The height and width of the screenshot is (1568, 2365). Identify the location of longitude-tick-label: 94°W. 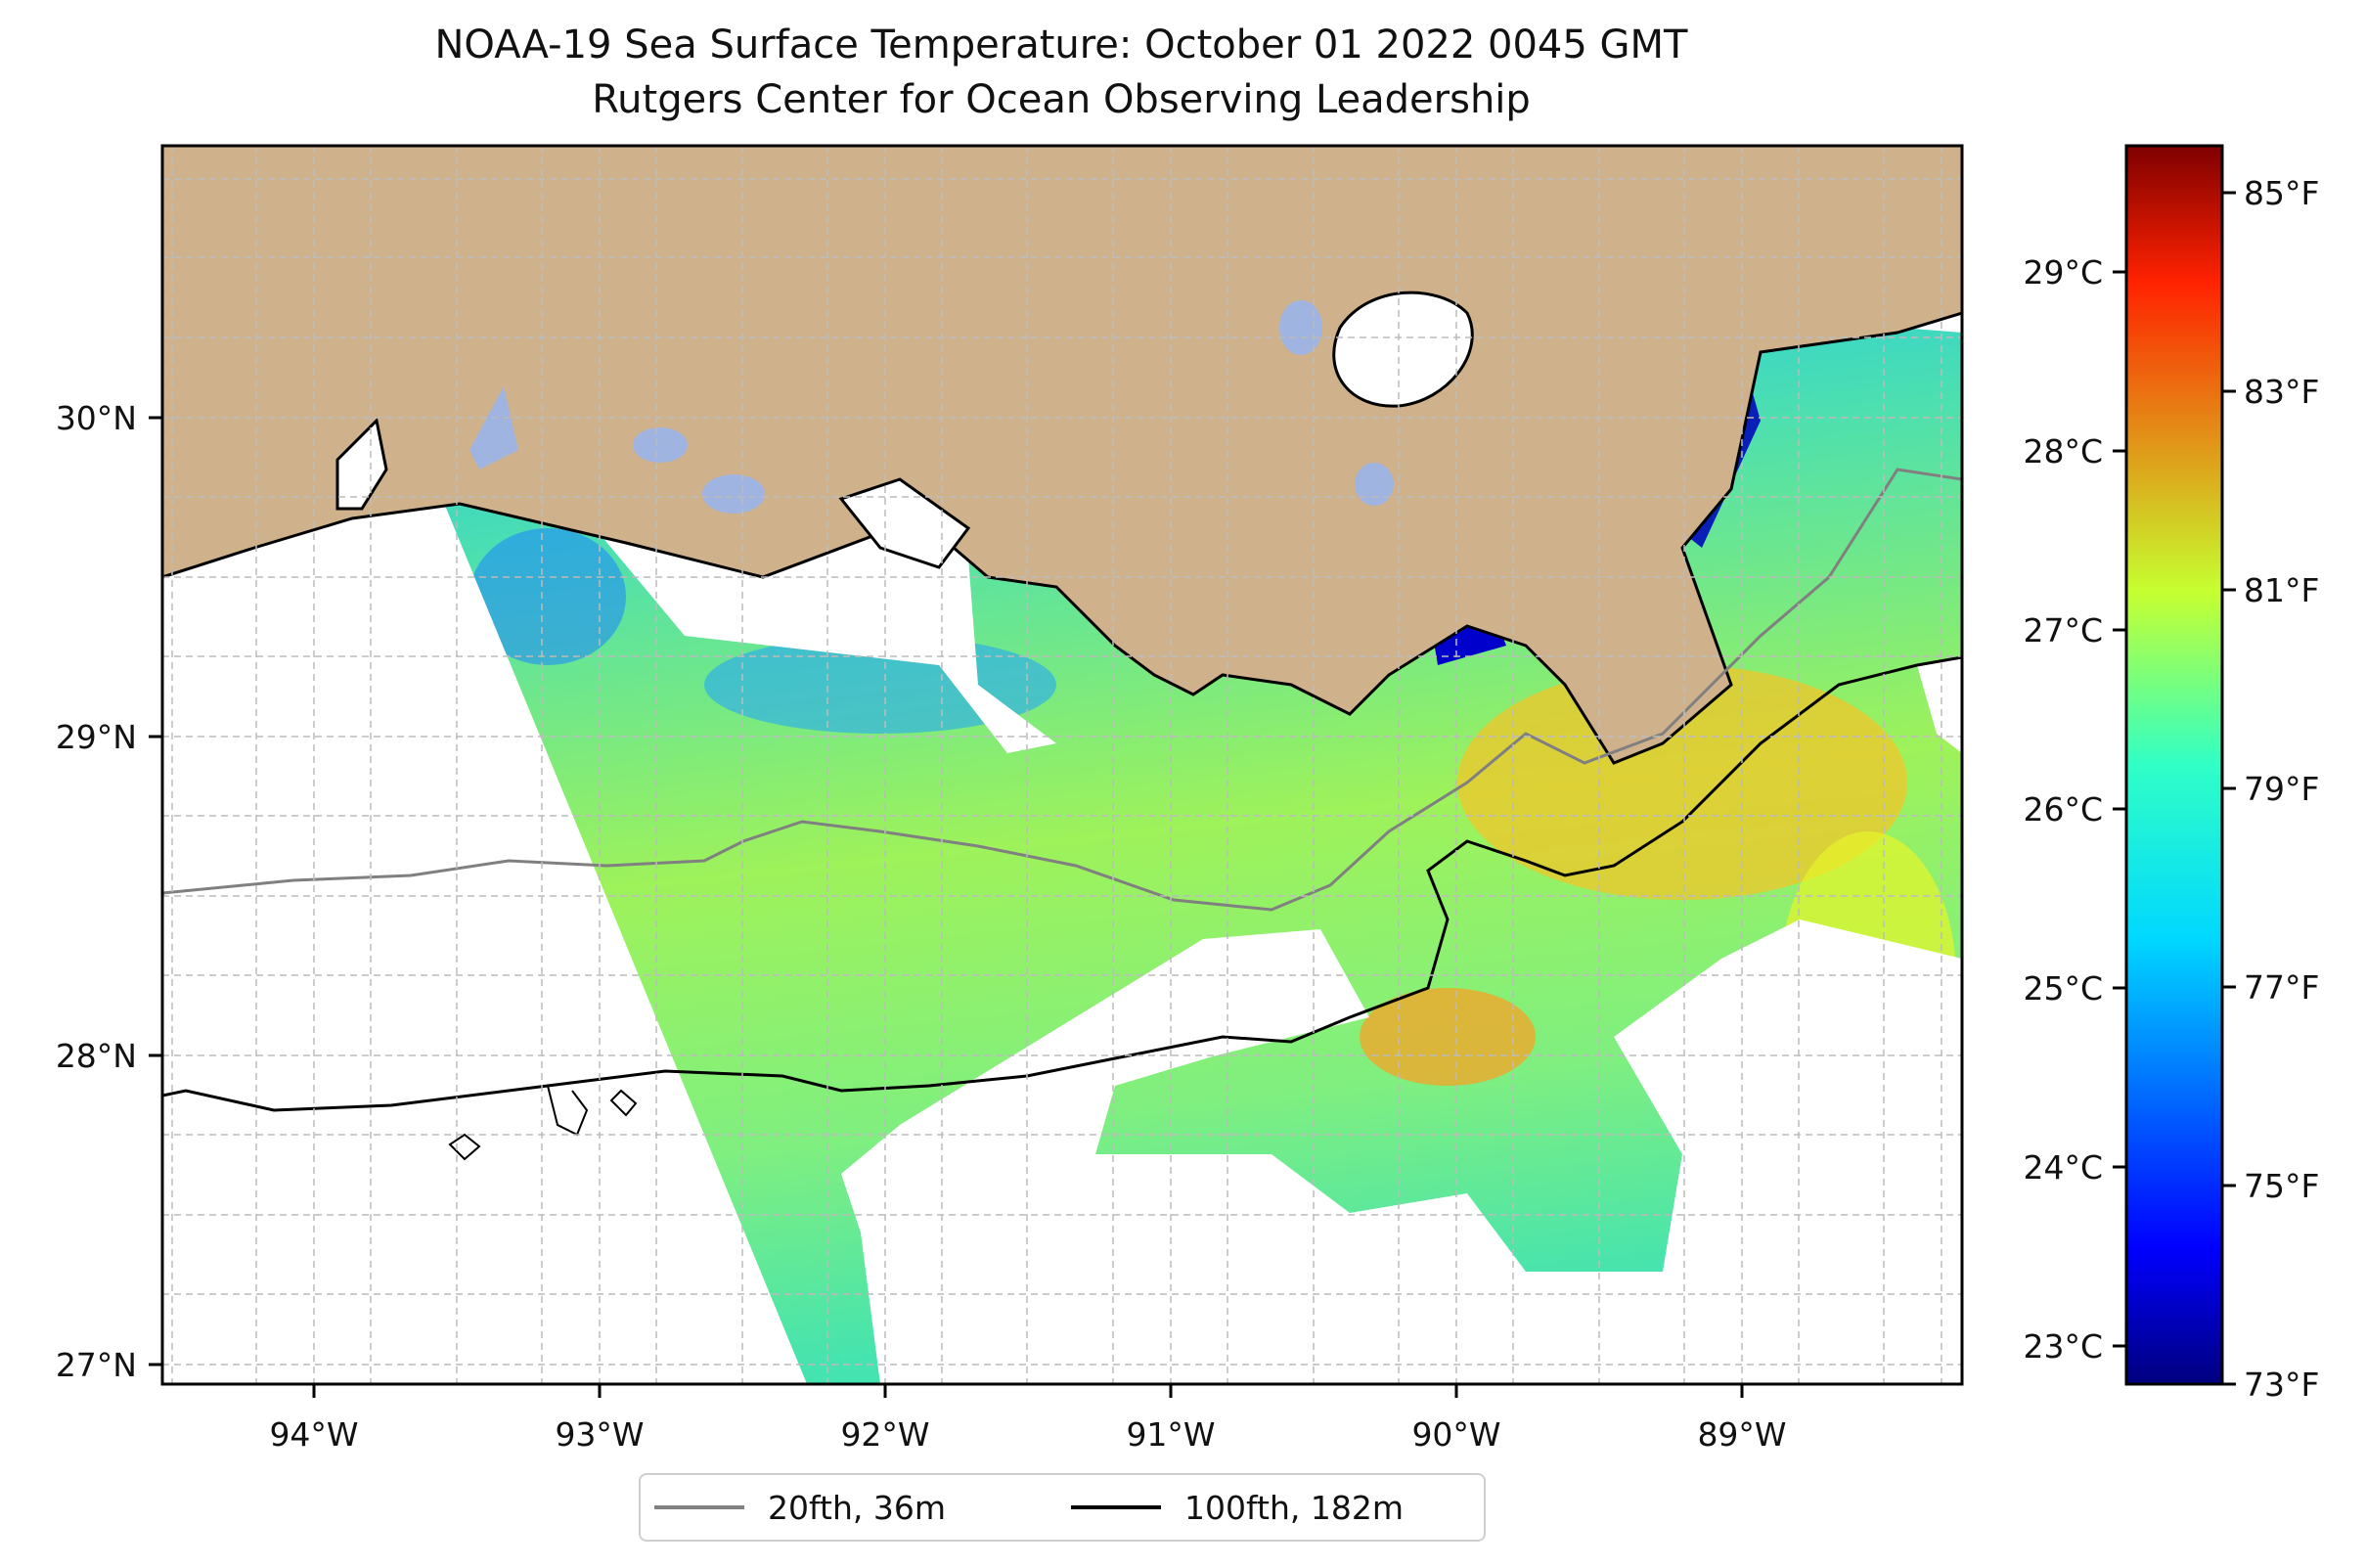
(313, 1434).